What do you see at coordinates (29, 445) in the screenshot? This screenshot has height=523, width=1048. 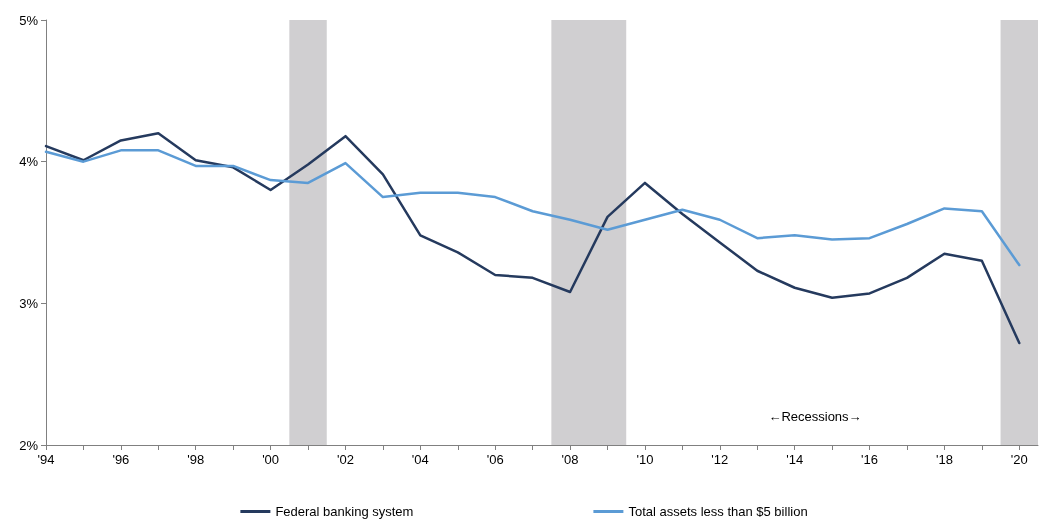 I see `y-tick-label: 2%` at bounding box center [29, 445].